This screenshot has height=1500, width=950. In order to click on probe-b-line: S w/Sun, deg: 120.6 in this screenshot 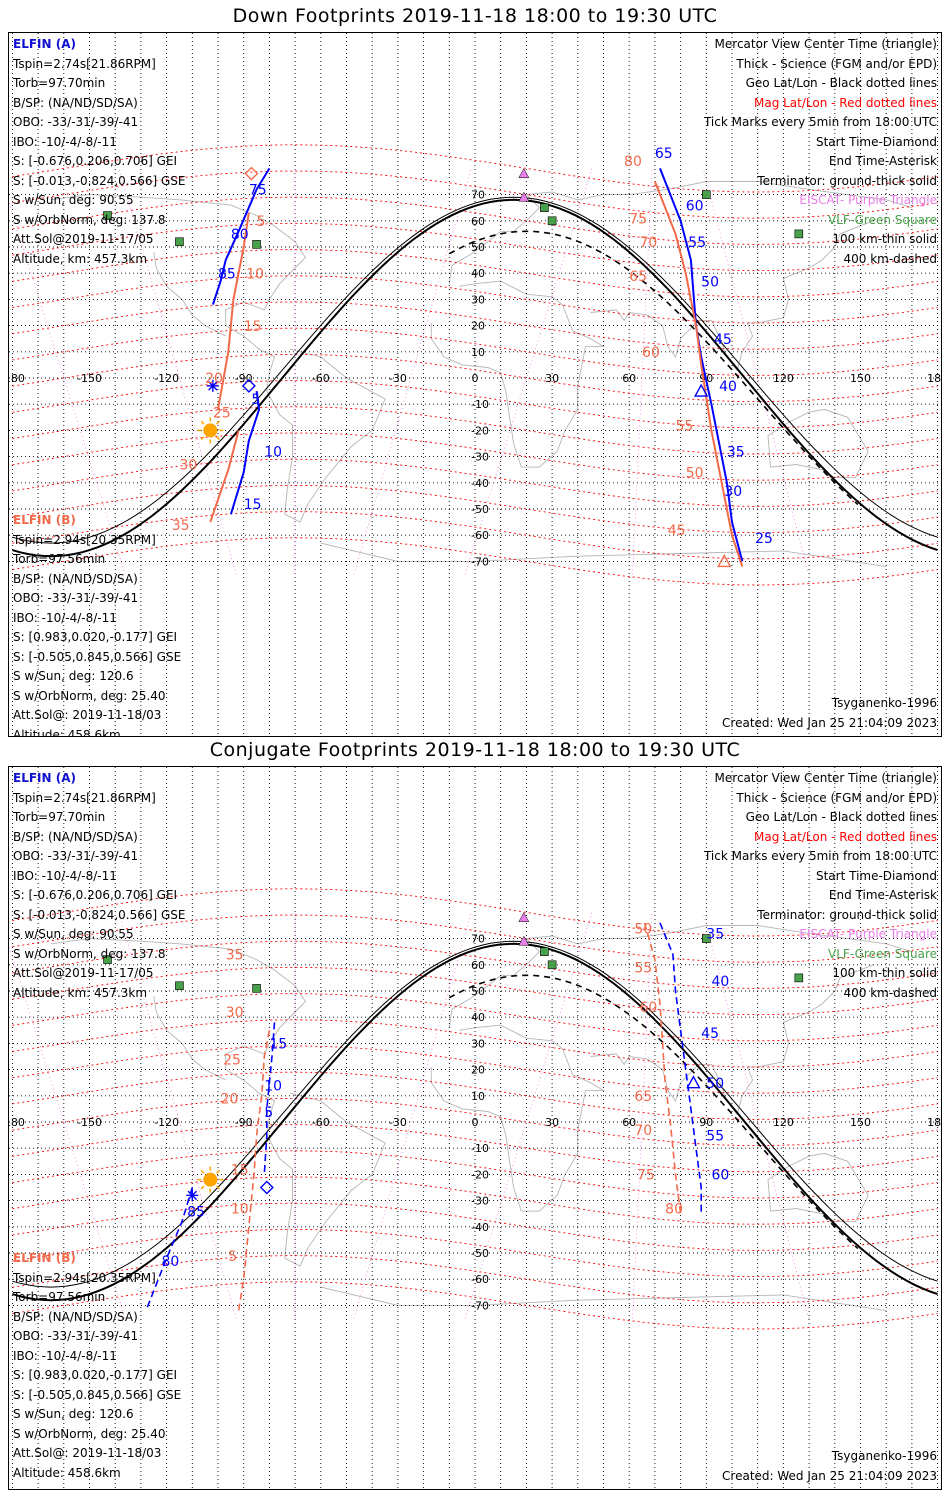, I will do `click(73, 676)`.